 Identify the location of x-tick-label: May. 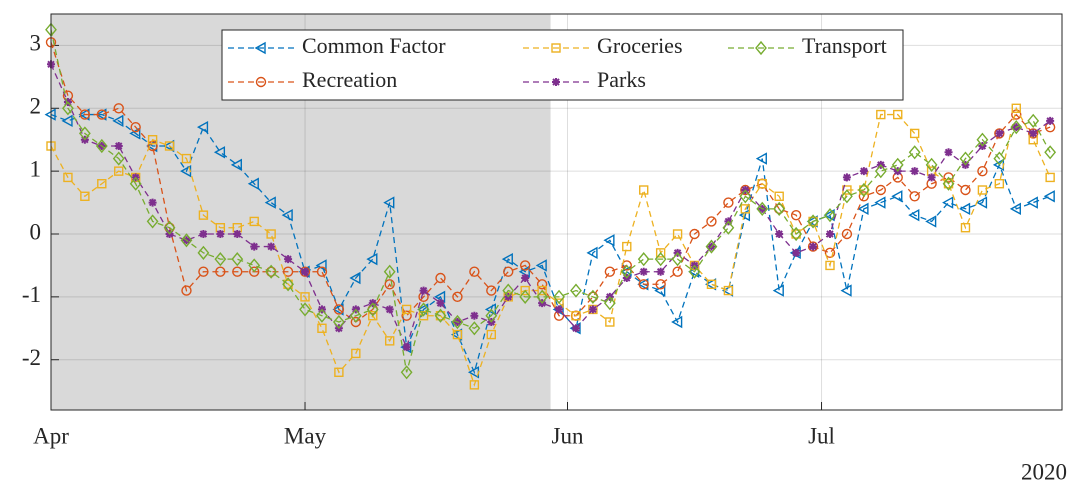
(305, 435).